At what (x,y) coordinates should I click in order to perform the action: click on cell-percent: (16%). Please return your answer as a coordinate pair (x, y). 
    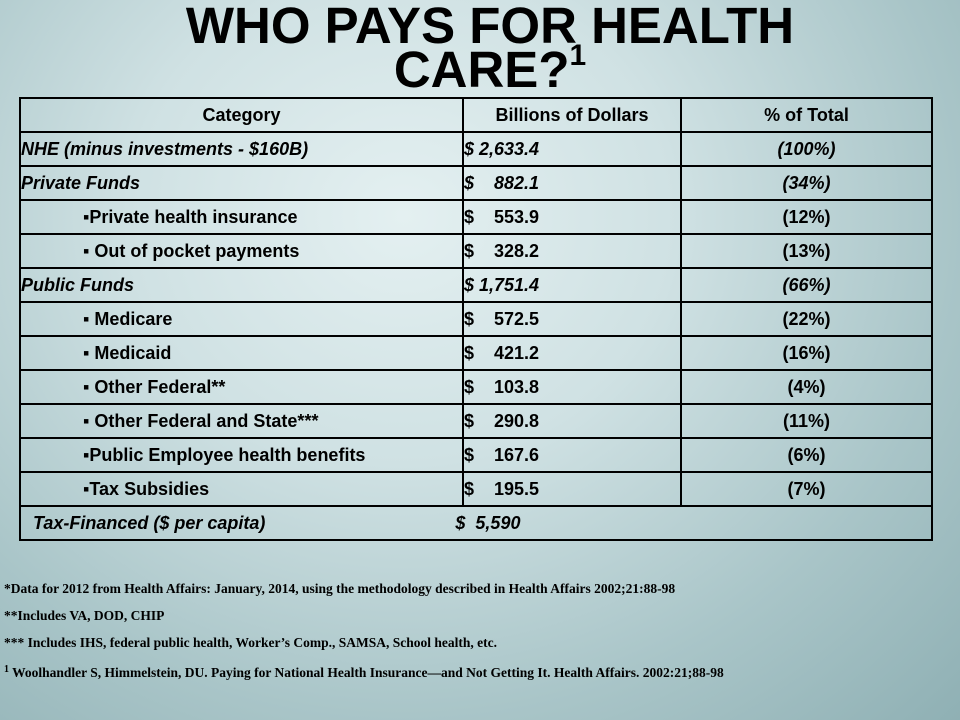
    Looking at the image, I should click on (806, 353).